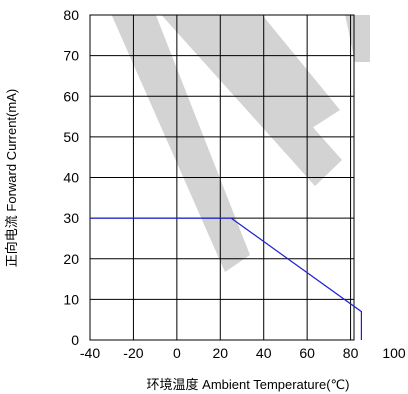  I want to click on x-tick-labels: -40 -20 0 20 40 60 80 100, so click(243, 353).